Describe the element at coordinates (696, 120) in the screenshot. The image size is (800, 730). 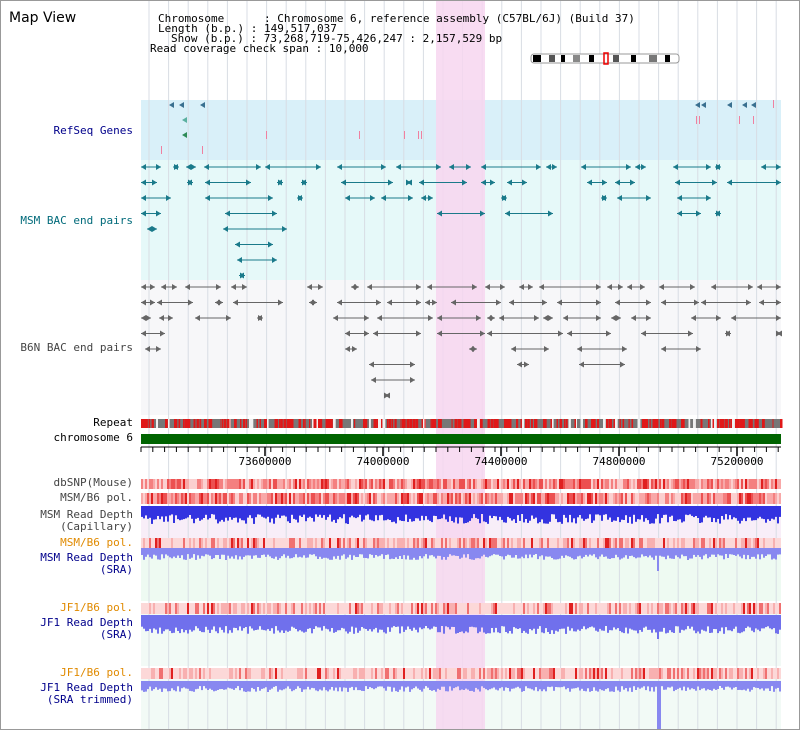
I see `gene-tick` at that location.